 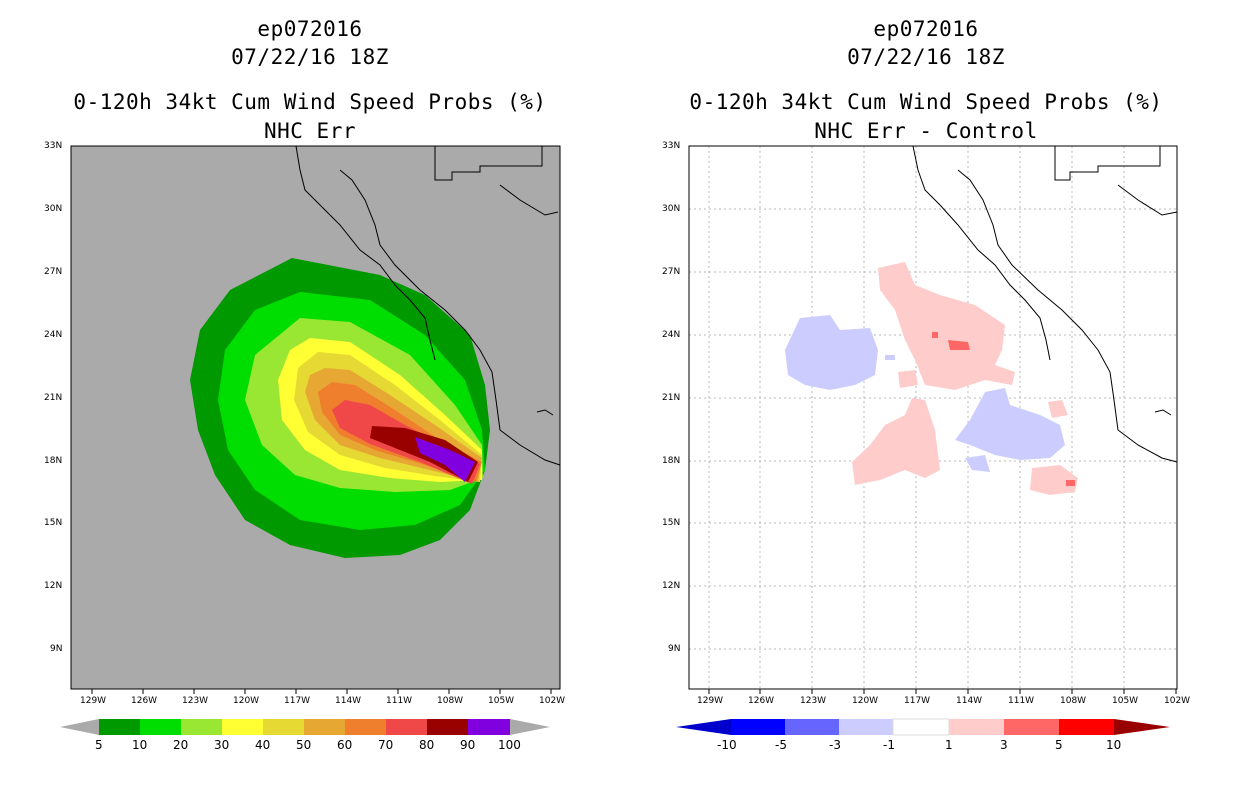 I want to click on left-lat-label-27n: 27N, so click(x=53, y=272).